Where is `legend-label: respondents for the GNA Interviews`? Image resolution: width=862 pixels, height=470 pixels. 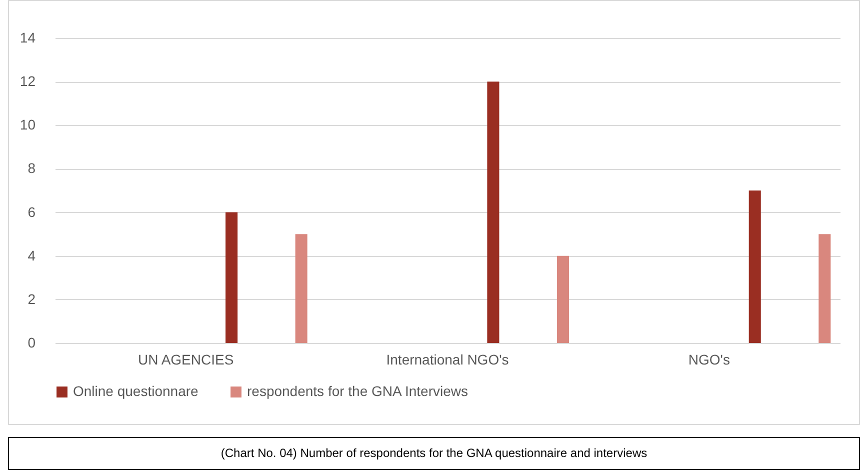 legend-label: respondents for the GNA Interviews is located at coordinates (357, 391).